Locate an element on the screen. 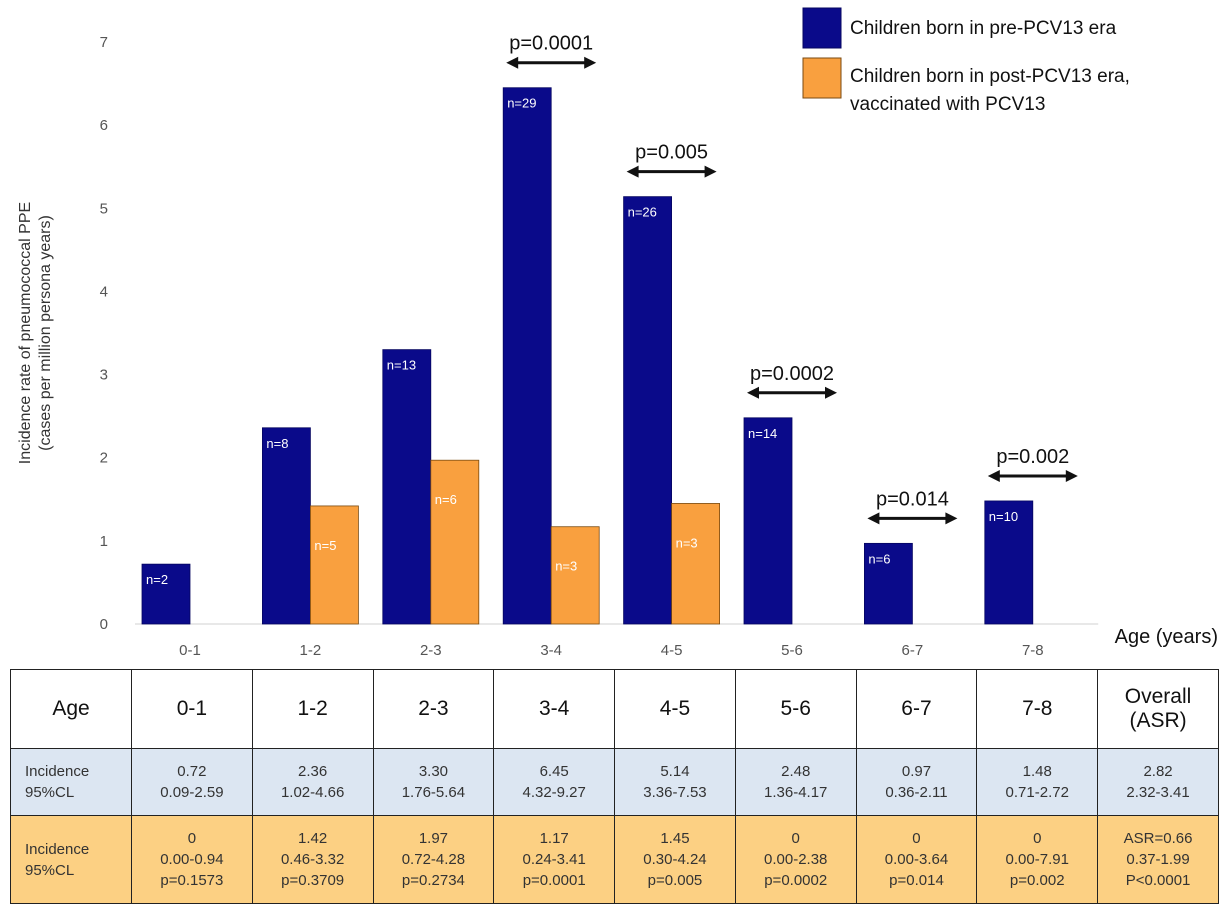 The width and height of the screenshot is (1229, 907). table-cell: 0.97 0.36-2.11 is located at coordinates (916, 782).